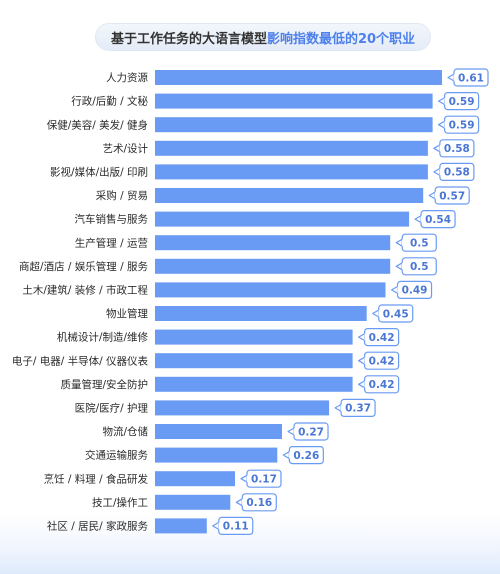 The height and width of the screenshot is (574, 500). I want to click on value-callout: 0.45, so click(393, 313).